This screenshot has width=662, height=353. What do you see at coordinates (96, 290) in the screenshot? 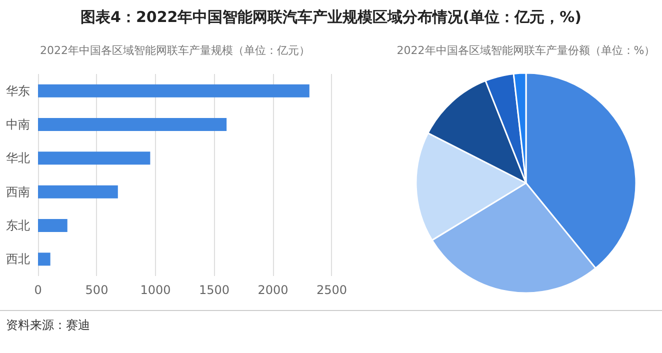
I see `x-tick-label: 500` at bounding box center [96, 290].